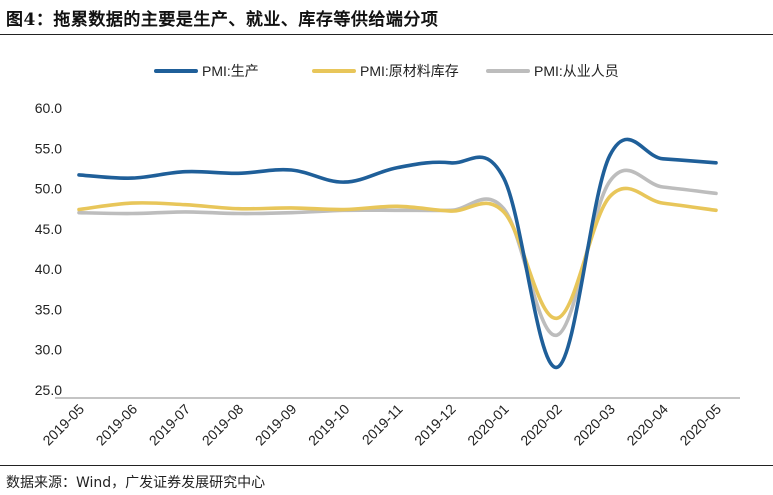 Image resolution: width=773 pixels, height=495 pixels. What do you see at coordinates (594, 425) in the screenshot?
I see `x-tick-label: 2020-03` at bounding box center [594, 425].